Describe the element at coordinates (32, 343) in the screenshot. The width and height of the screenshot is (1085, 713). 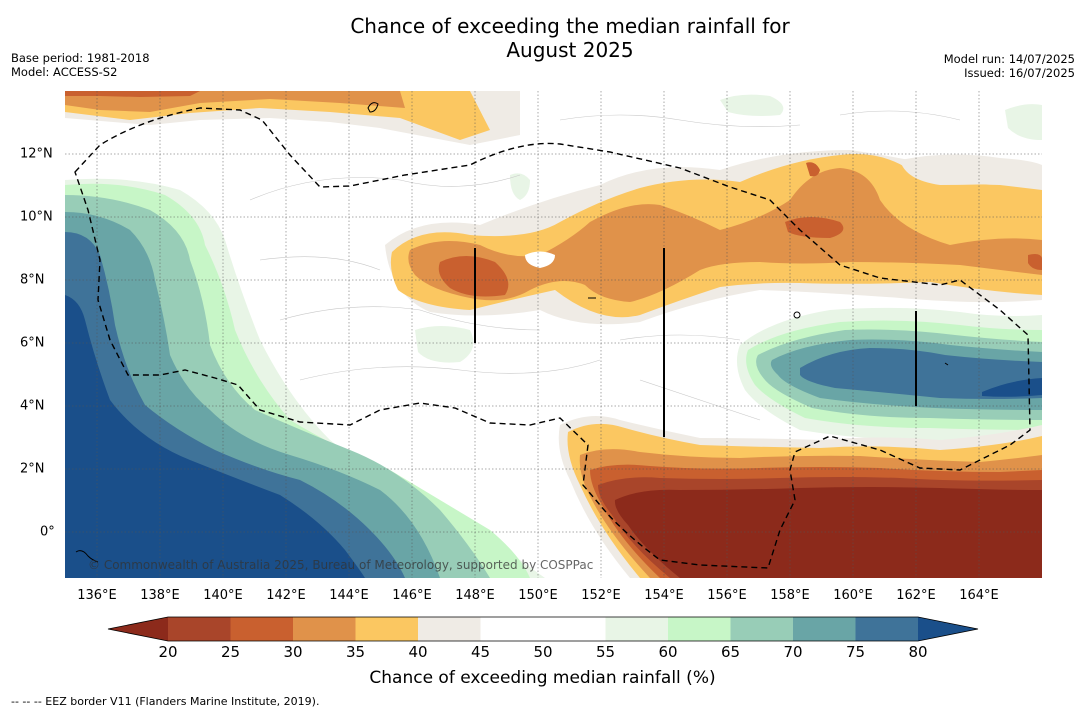
I see `y-tick-label: 6°N` at that location.